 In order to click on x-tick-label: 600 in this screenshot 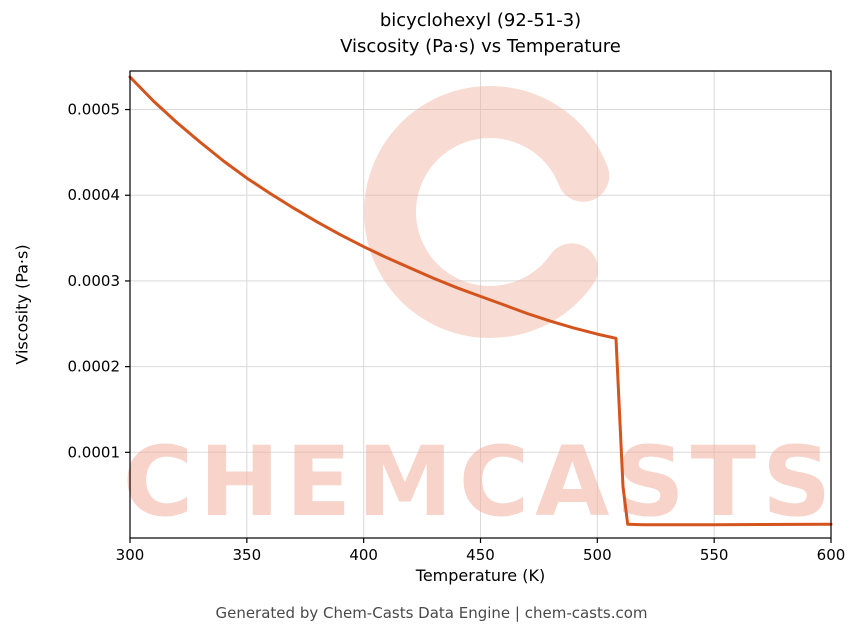, I will do `click(831, 555)`.